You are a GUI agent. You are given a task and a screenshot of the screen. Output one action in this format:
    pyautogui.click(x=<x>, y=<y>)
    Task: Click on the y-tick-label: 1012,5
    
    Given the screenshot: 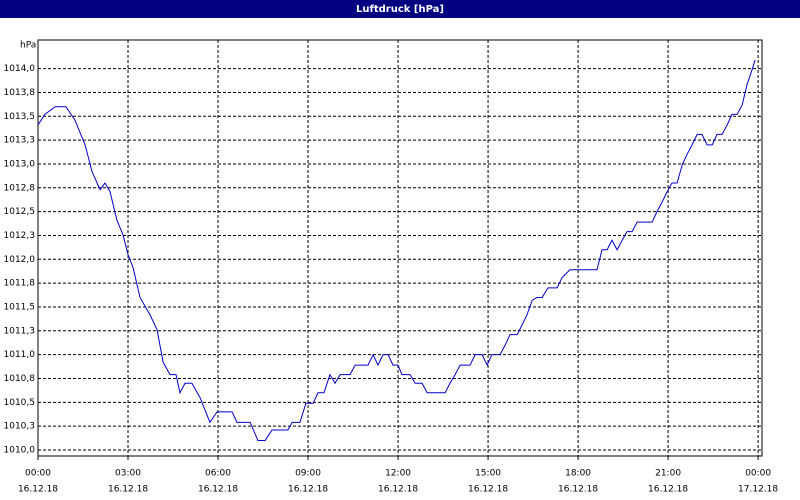 What is the action you would take?
    pyautogui.click(x=20, y=212)
    